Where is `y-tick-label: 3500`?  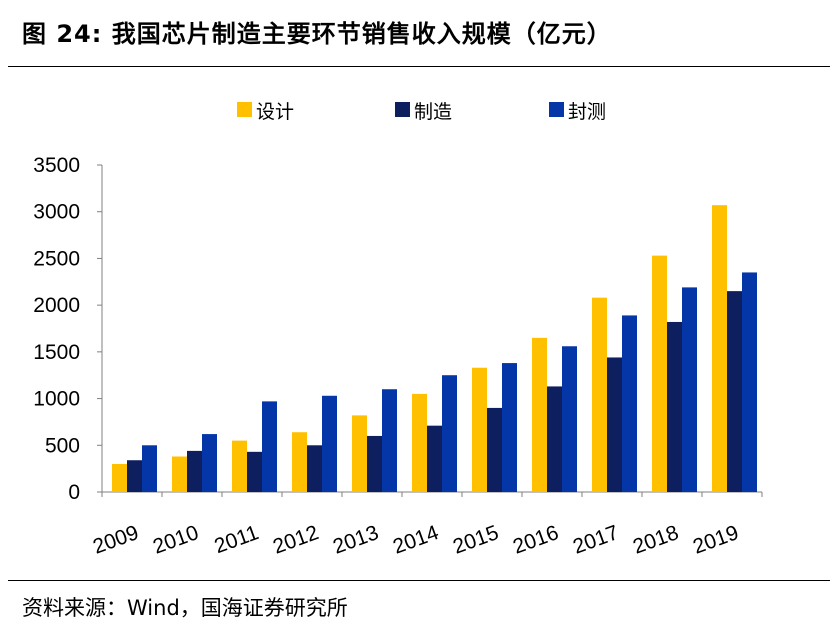
y-tick-label: 3500 is located at coordinates (56, 165).